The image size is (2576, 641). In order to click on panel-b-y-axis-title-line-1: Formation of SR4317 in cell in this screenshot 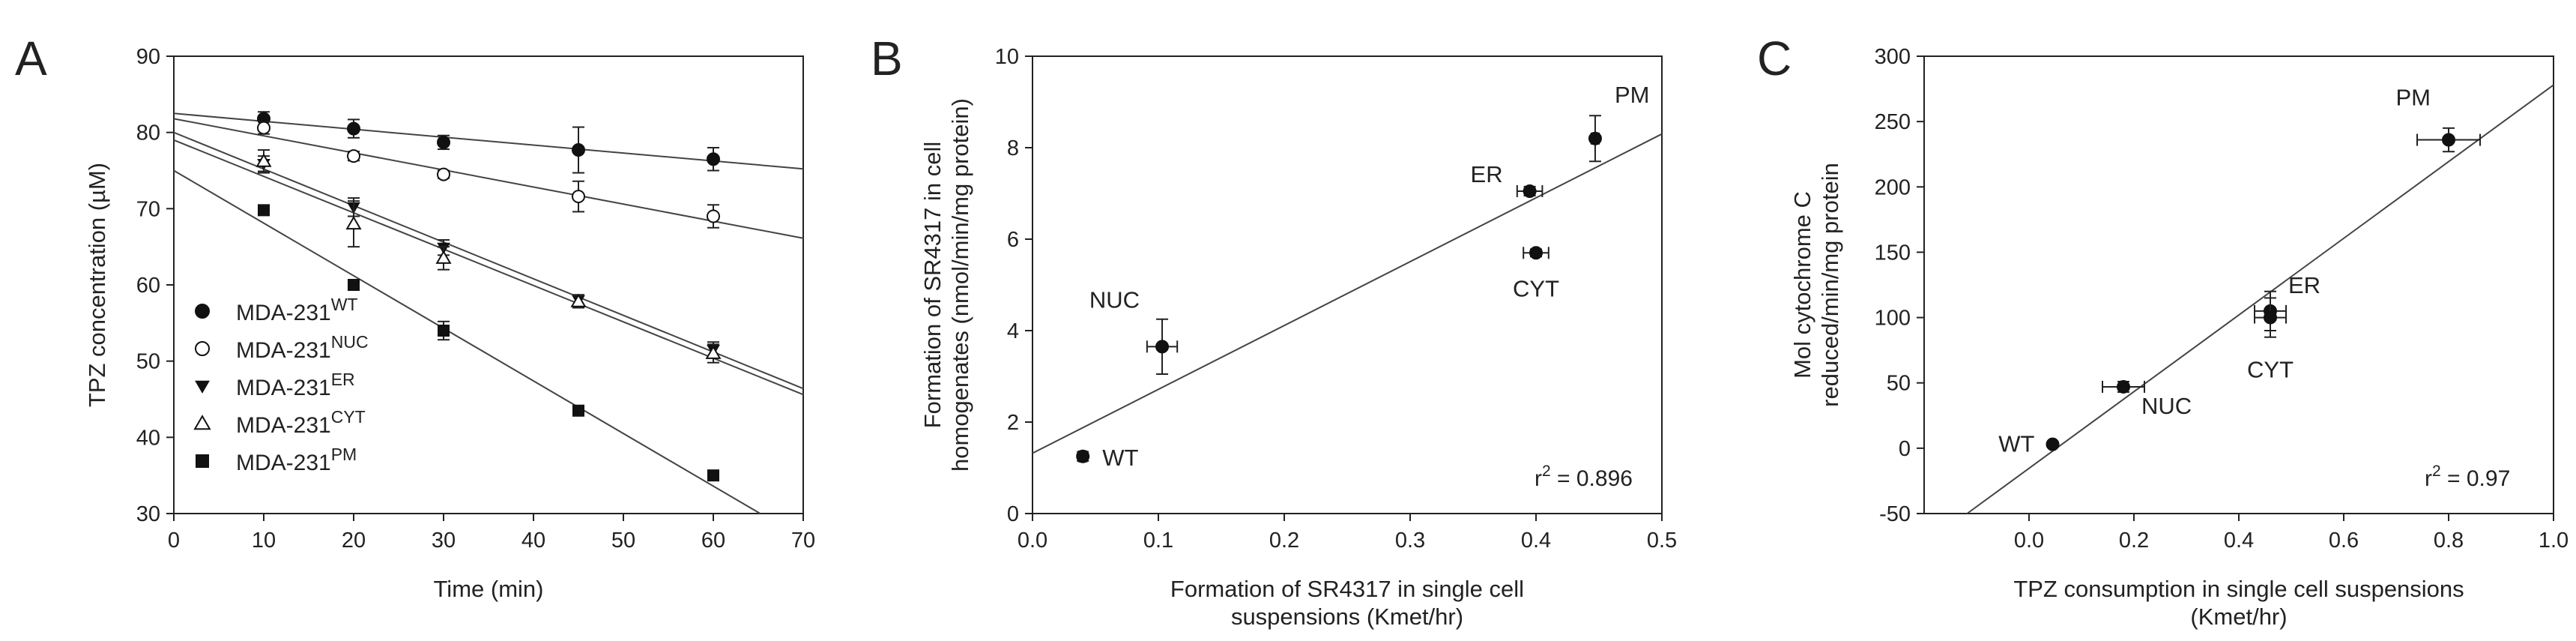, I will do `click(932, 285)`.